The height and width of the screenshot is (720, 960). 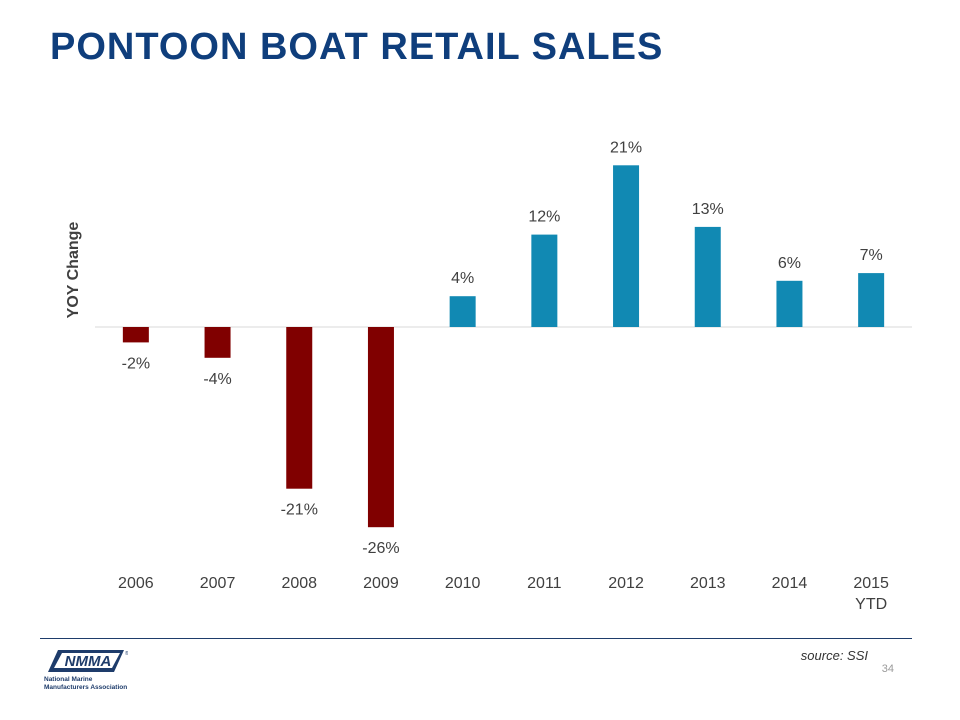 What do you see at coordinates (380, 548) in the screenshot?
I see `data-label: -26%` at bounding box center [380, 548].